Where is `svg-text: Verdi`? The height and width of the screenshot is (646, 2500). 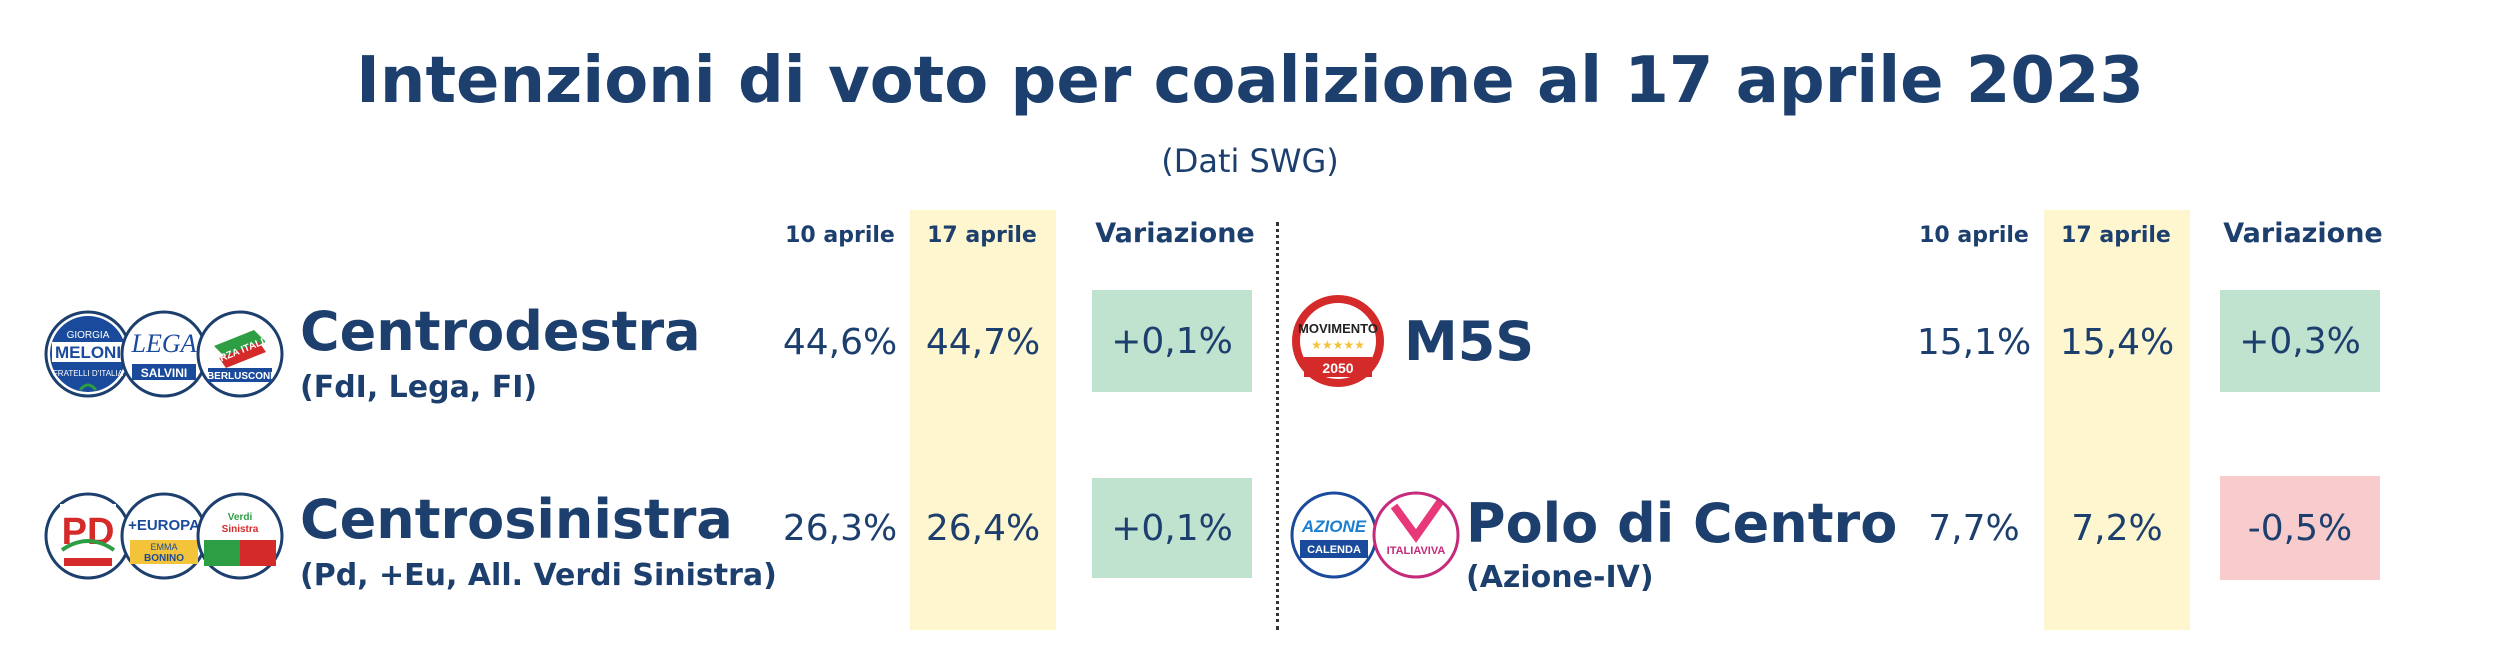 svg-text: Verdi is located at coordinates (240, 517).